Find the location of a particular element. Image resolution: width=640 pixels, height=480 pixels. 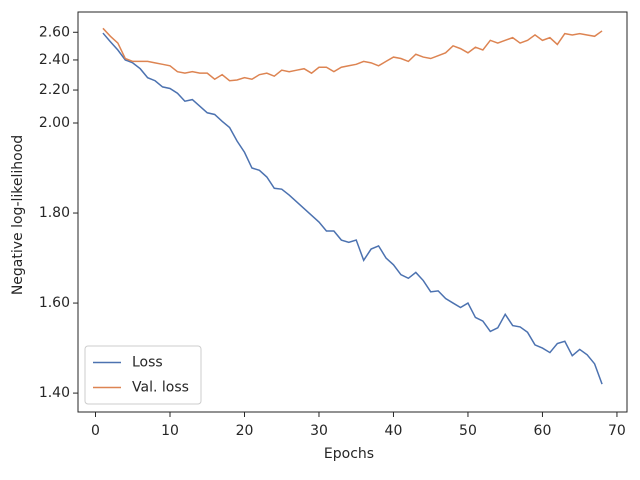

y-axis-label: Negative log-likelihood is located at coordinates (18, 215).